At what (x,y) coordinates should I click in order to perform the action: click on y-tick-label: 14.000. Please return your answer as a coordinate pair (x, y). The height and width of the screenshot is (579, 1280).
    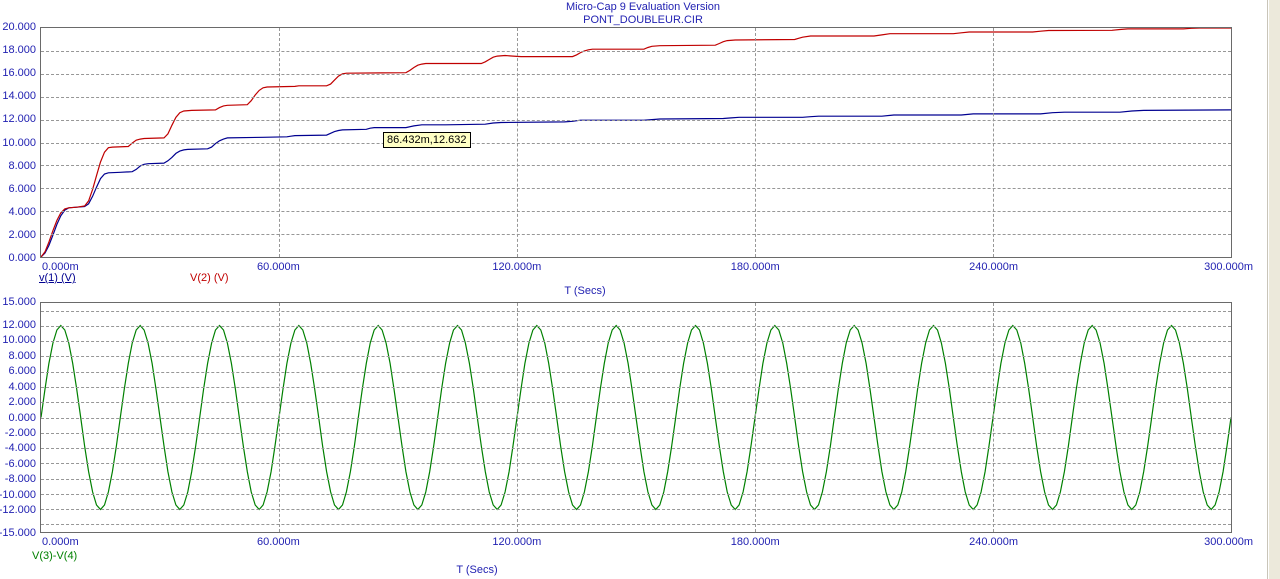
    Looking at the image, I should click on (19, 96).